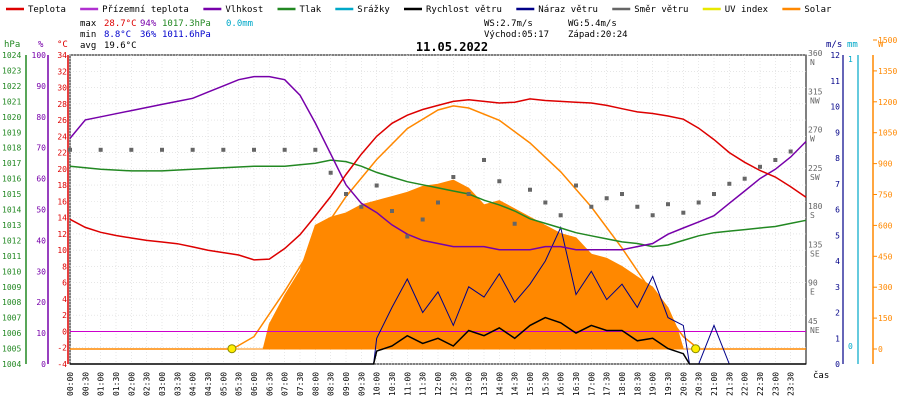 The width and height of the screenshot is (900, 400). What do you see at coordinates (760, 384) in the screenshot?
I see `x-tick-45: 22:30` at bounding box center [760, 384].